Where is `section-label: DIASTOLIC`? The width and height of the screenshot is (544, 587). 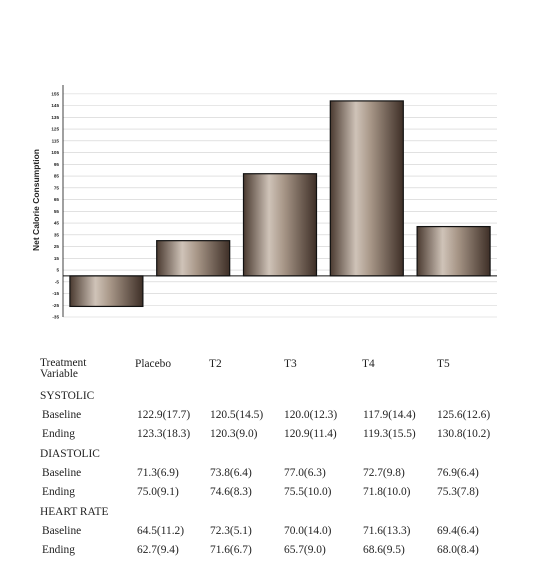 section-label: DIASTOLIC is located at coordinates (70, 454).